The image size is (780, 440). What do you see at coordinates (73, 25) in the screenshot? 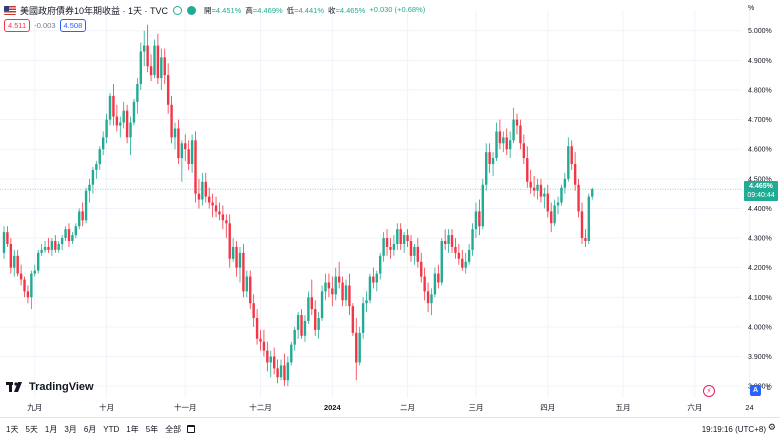
I see `buy-button: 4.508` at bounding box center [73, 25].